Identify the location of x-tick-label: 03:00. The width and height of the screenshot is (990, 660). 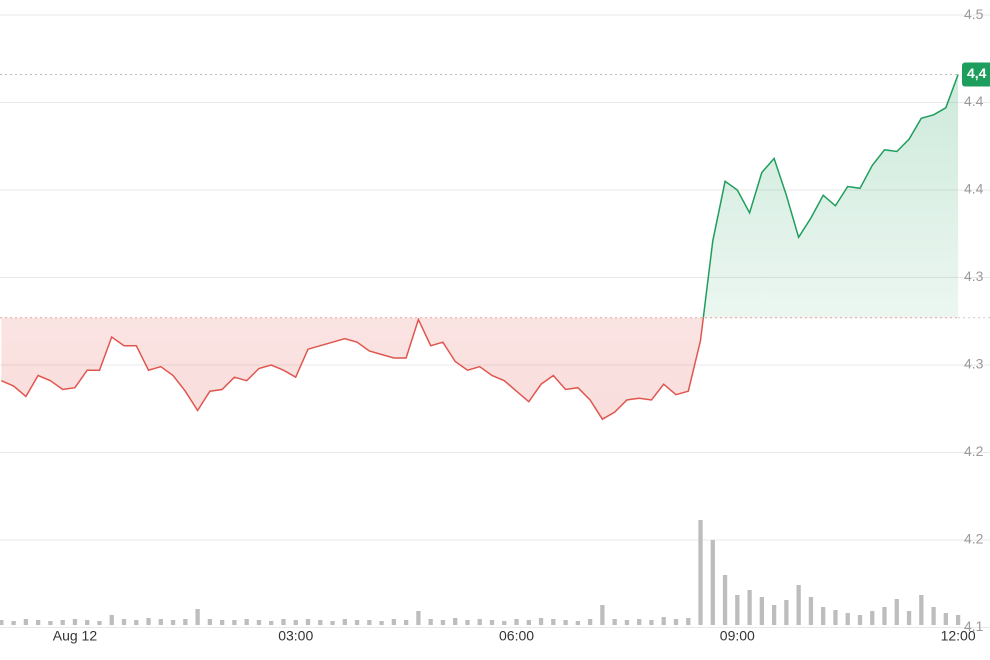
(295, 636).